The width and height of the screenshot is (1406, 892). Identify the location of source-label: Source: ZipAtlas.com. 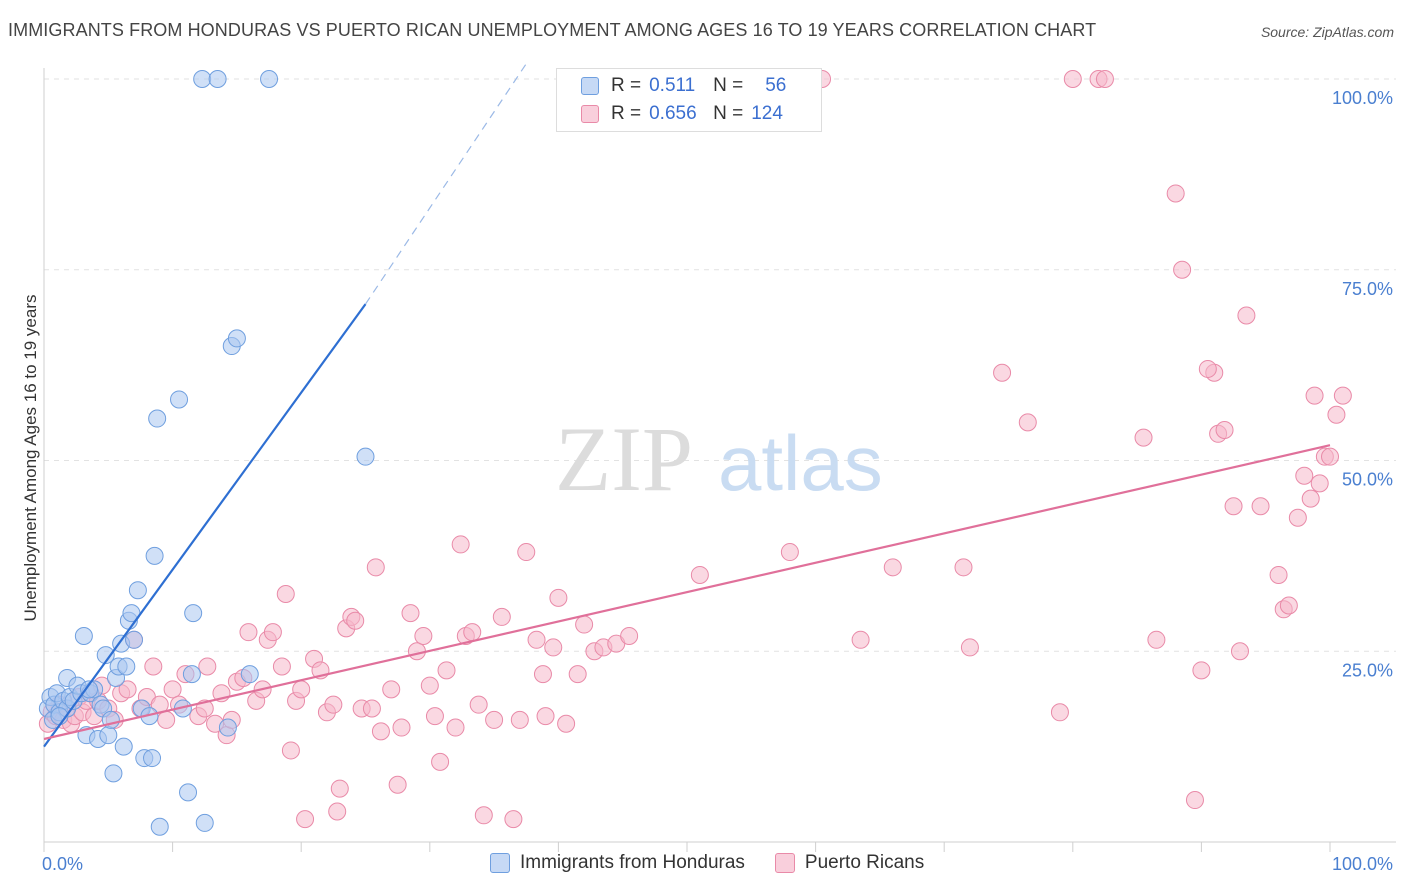
(1327, 32).